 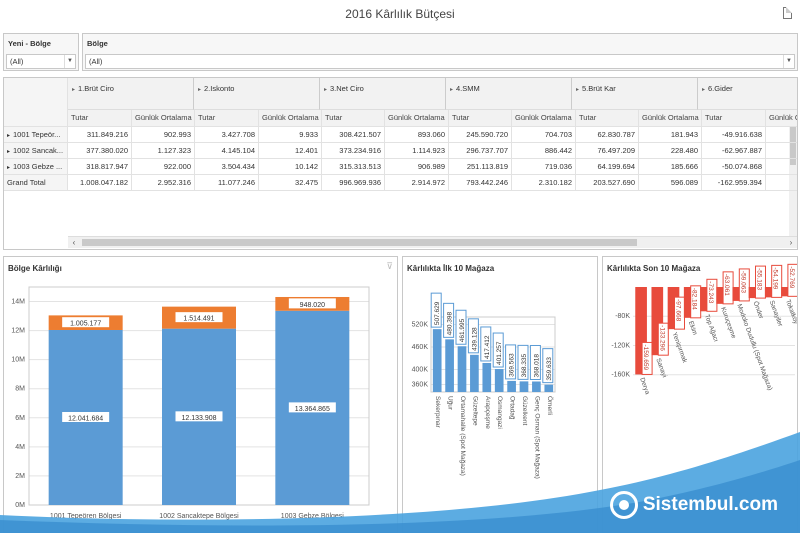 What do you see at coordinates (198, 418) in the screenshot?
I see `data-label: 12.133.908` at bounding box center [198, 418].